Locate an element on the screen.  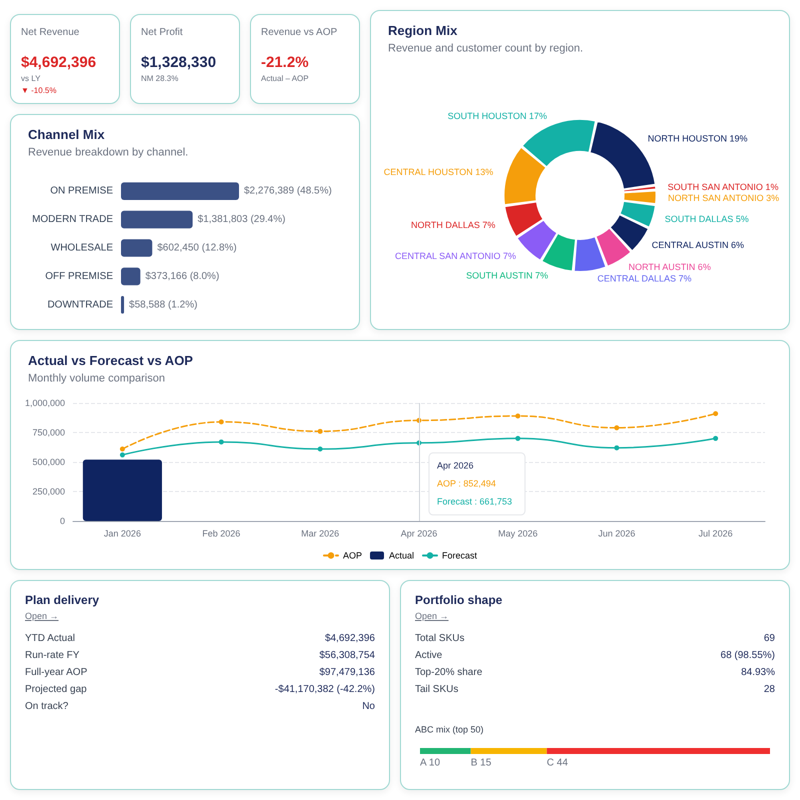
text: Actual – AOP is located at coordinates (285, 78).